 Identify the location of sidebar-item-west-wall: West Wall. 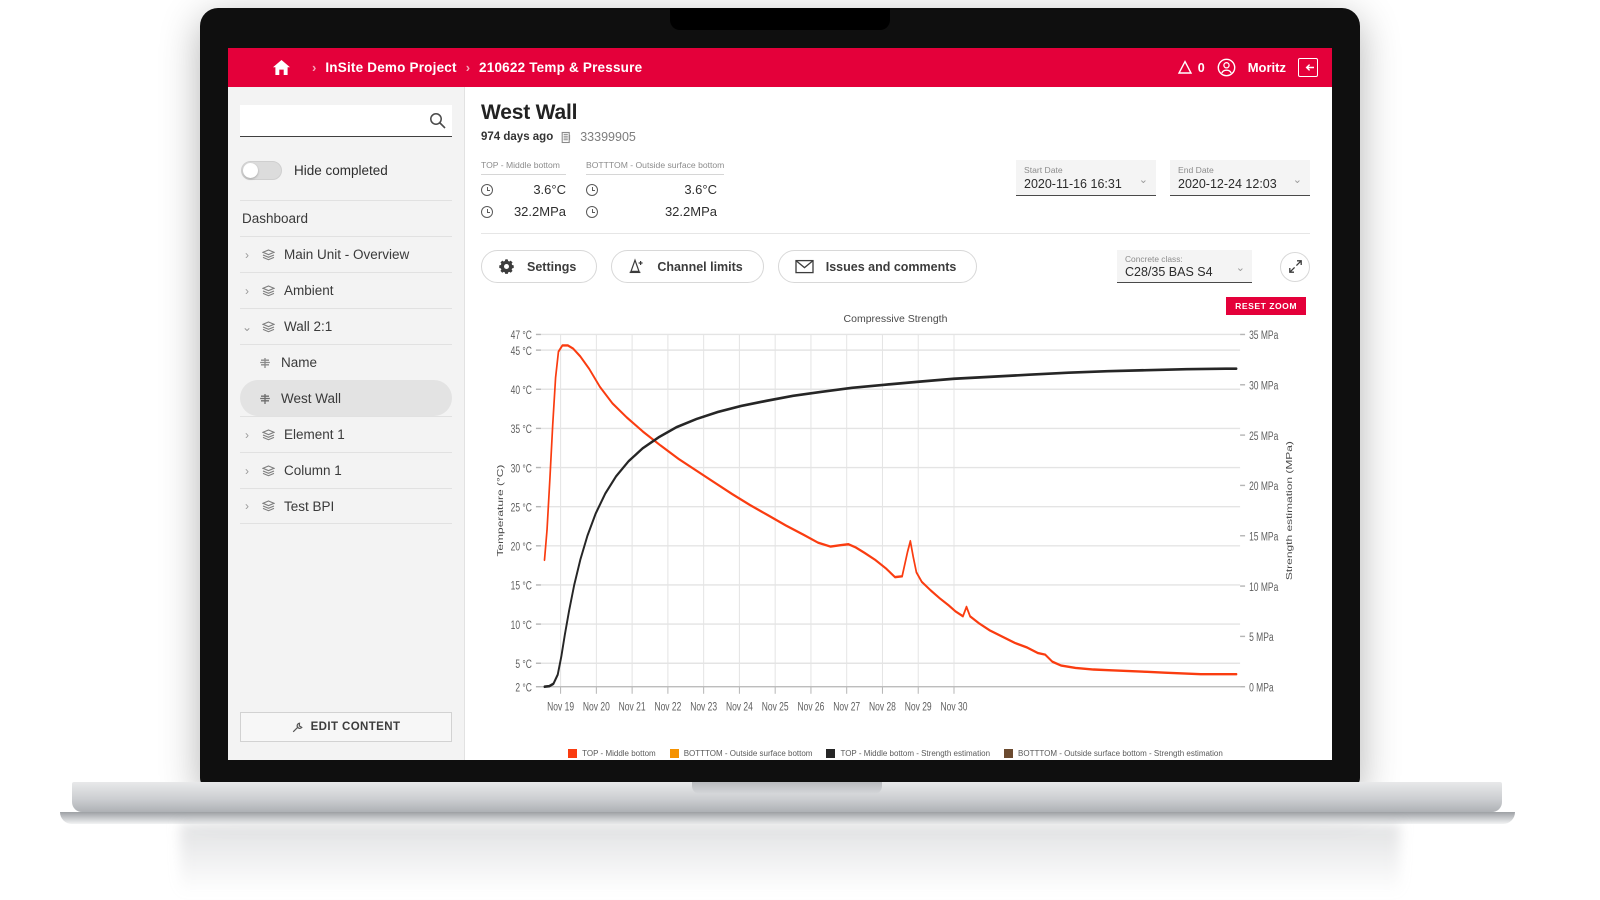
(346, 398).